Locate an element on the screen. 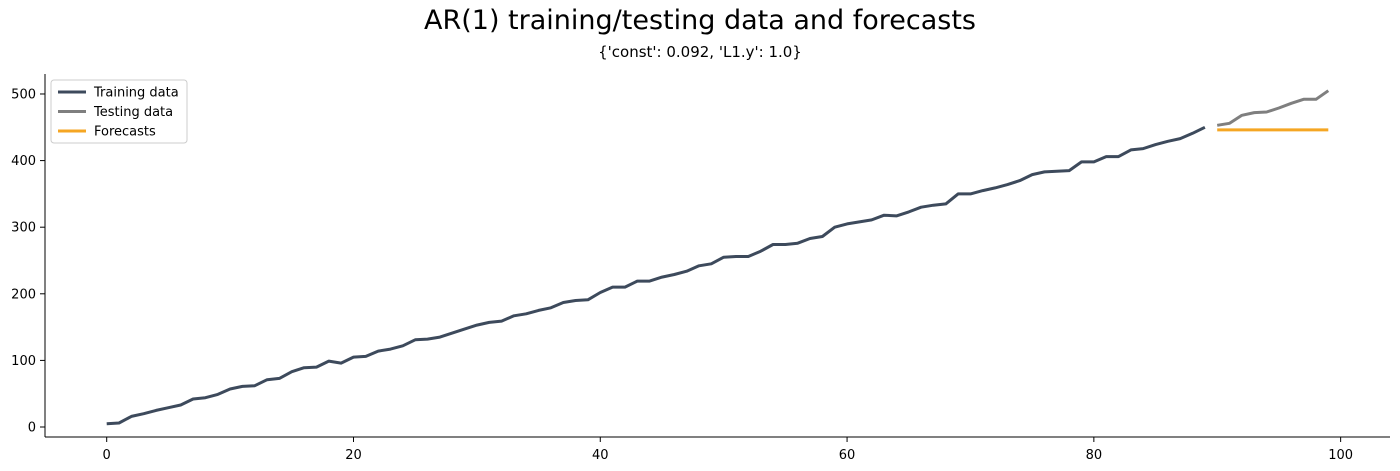 This screenshot has width=1400, height=471. x-tick-label: 80 is located at coordinates (1094, 455).